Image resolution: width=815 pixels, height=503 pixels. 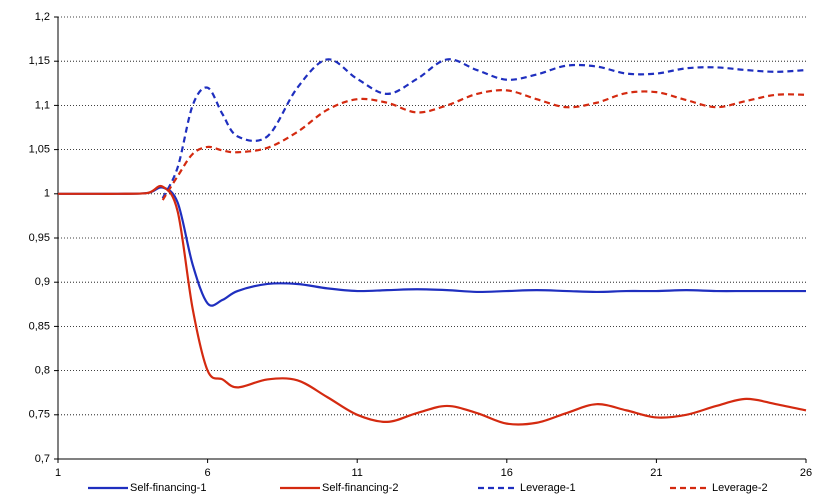 What do you see at coordinates (39, 61) in the screenshot?
I see `y-tick-label: 1,15` at bounding box center [39, 61].